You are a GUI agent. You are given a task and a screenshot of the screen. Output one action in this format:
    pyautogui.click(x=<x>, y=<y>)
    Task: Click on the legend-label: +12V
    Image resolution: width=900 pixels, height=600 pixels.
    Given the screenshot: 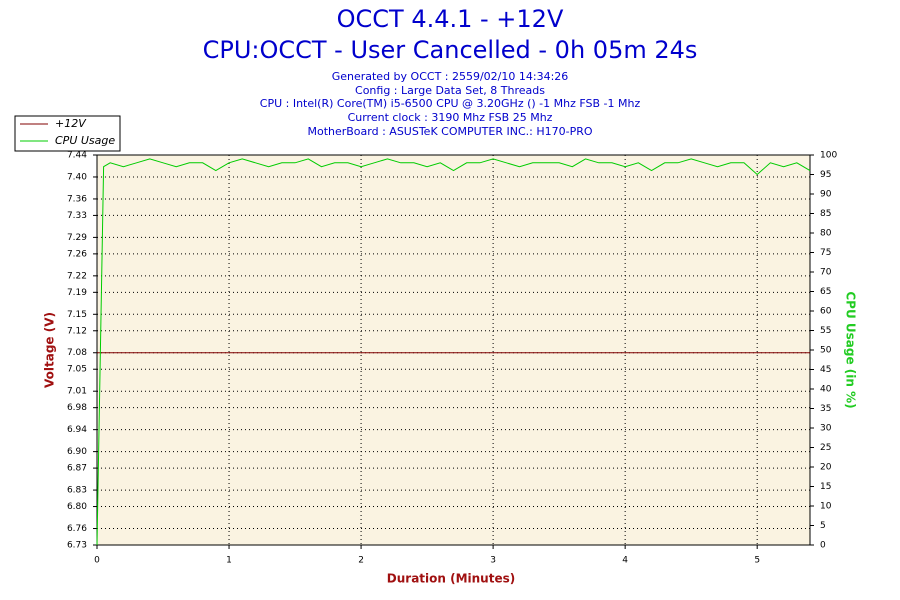 What is the action you would take?
    pyautogui.click(x=71, y=123)
    